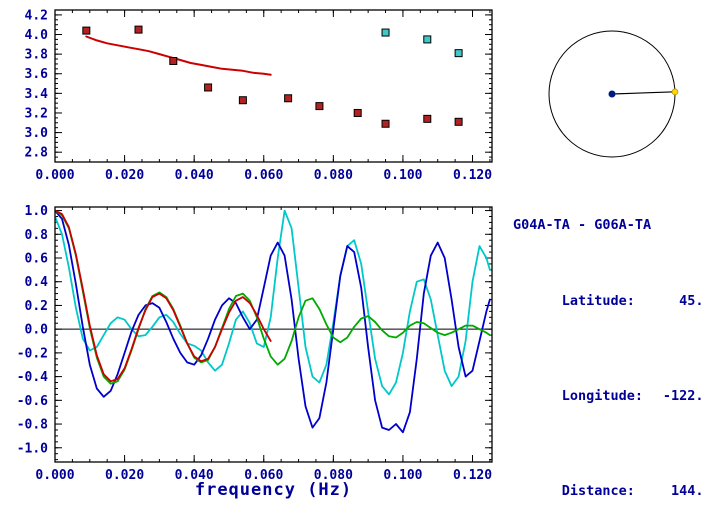 This screenshot has width=703, height=519. I want to click on svg-text: 0.4, so click(37, 282).